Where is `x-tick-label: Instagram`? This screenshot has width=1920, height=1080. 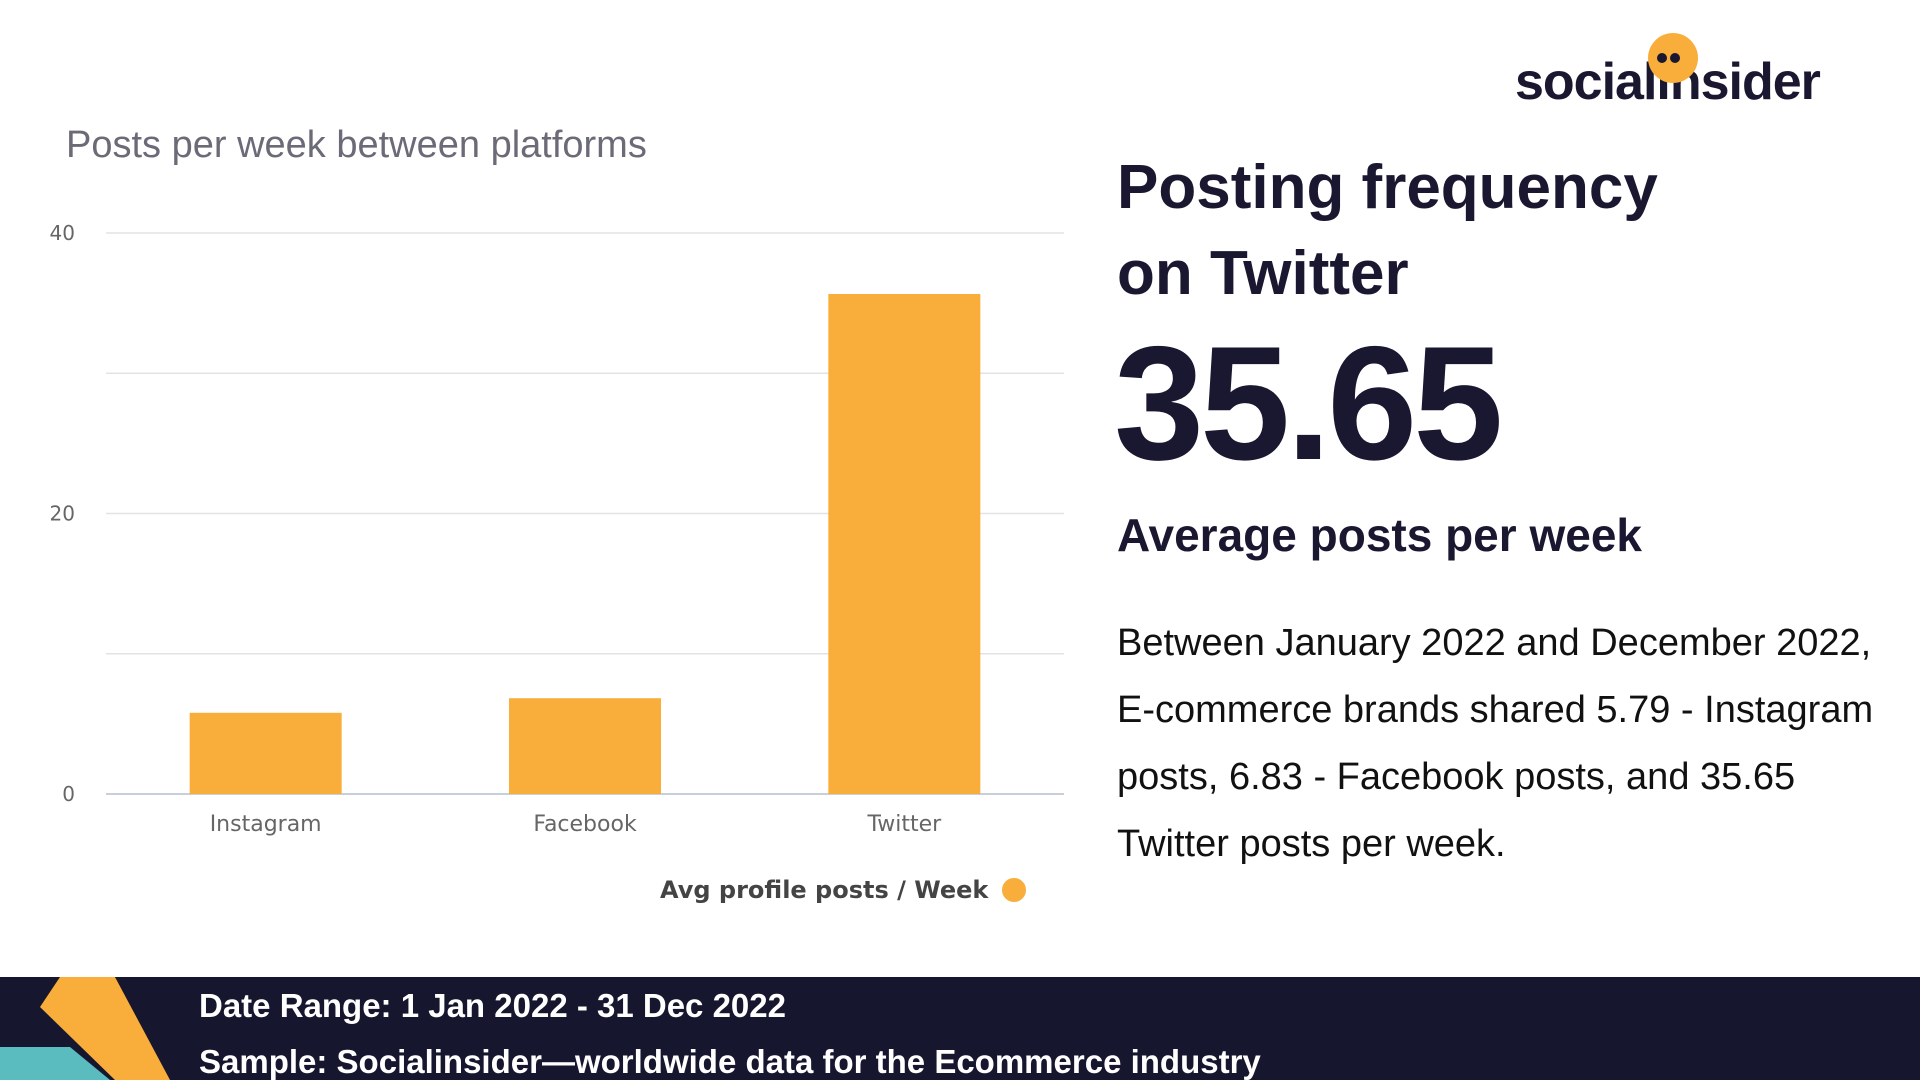 x-tick-label: Instagram is located at coordinates (266, 824).